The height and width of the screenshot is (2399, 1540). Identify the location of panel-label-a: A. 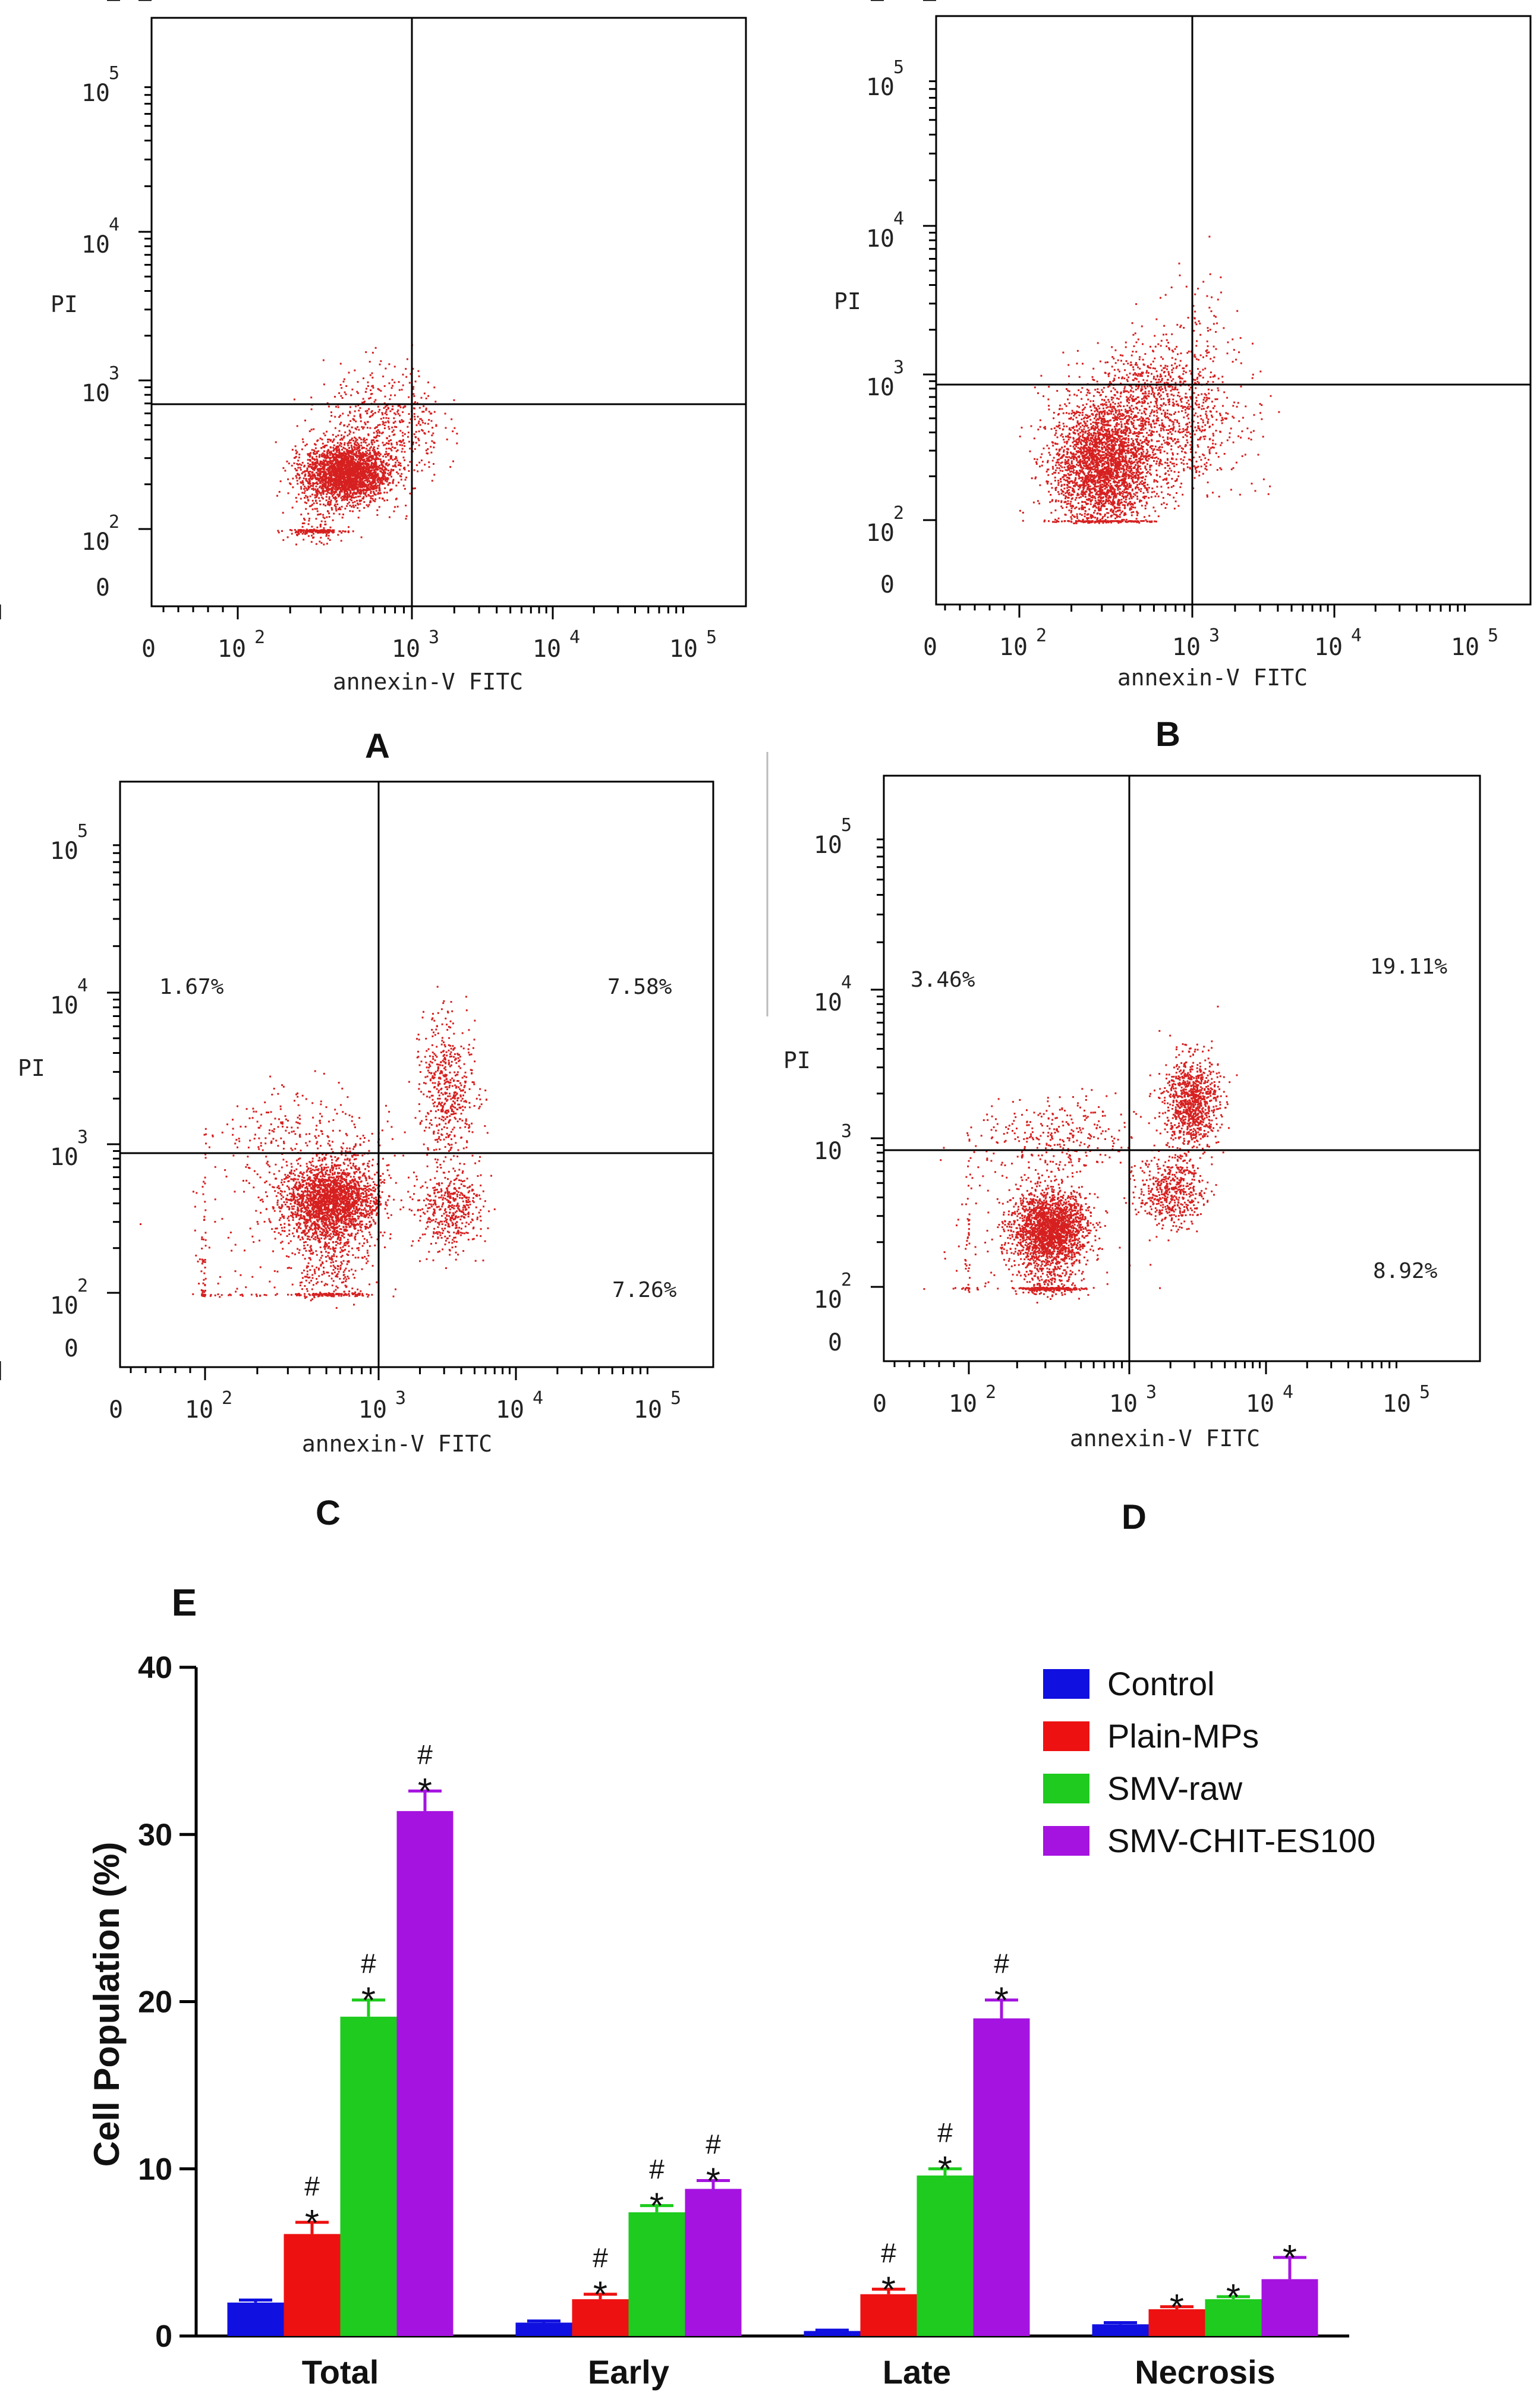
(377, 746).